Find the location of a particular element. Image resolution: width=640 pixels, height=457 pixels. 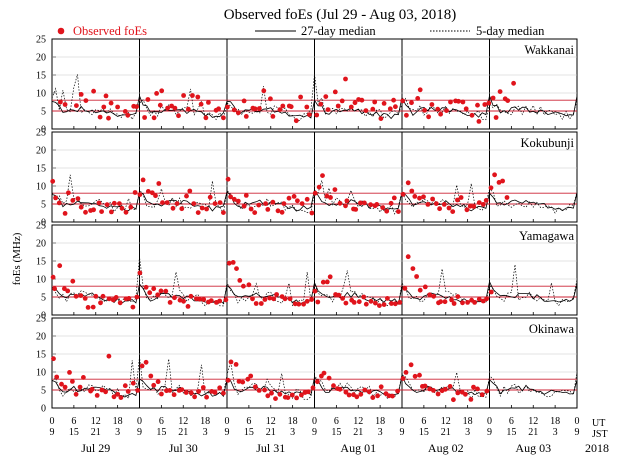

x-tick-label-ut: 6 is located at coordinates (73, 421).